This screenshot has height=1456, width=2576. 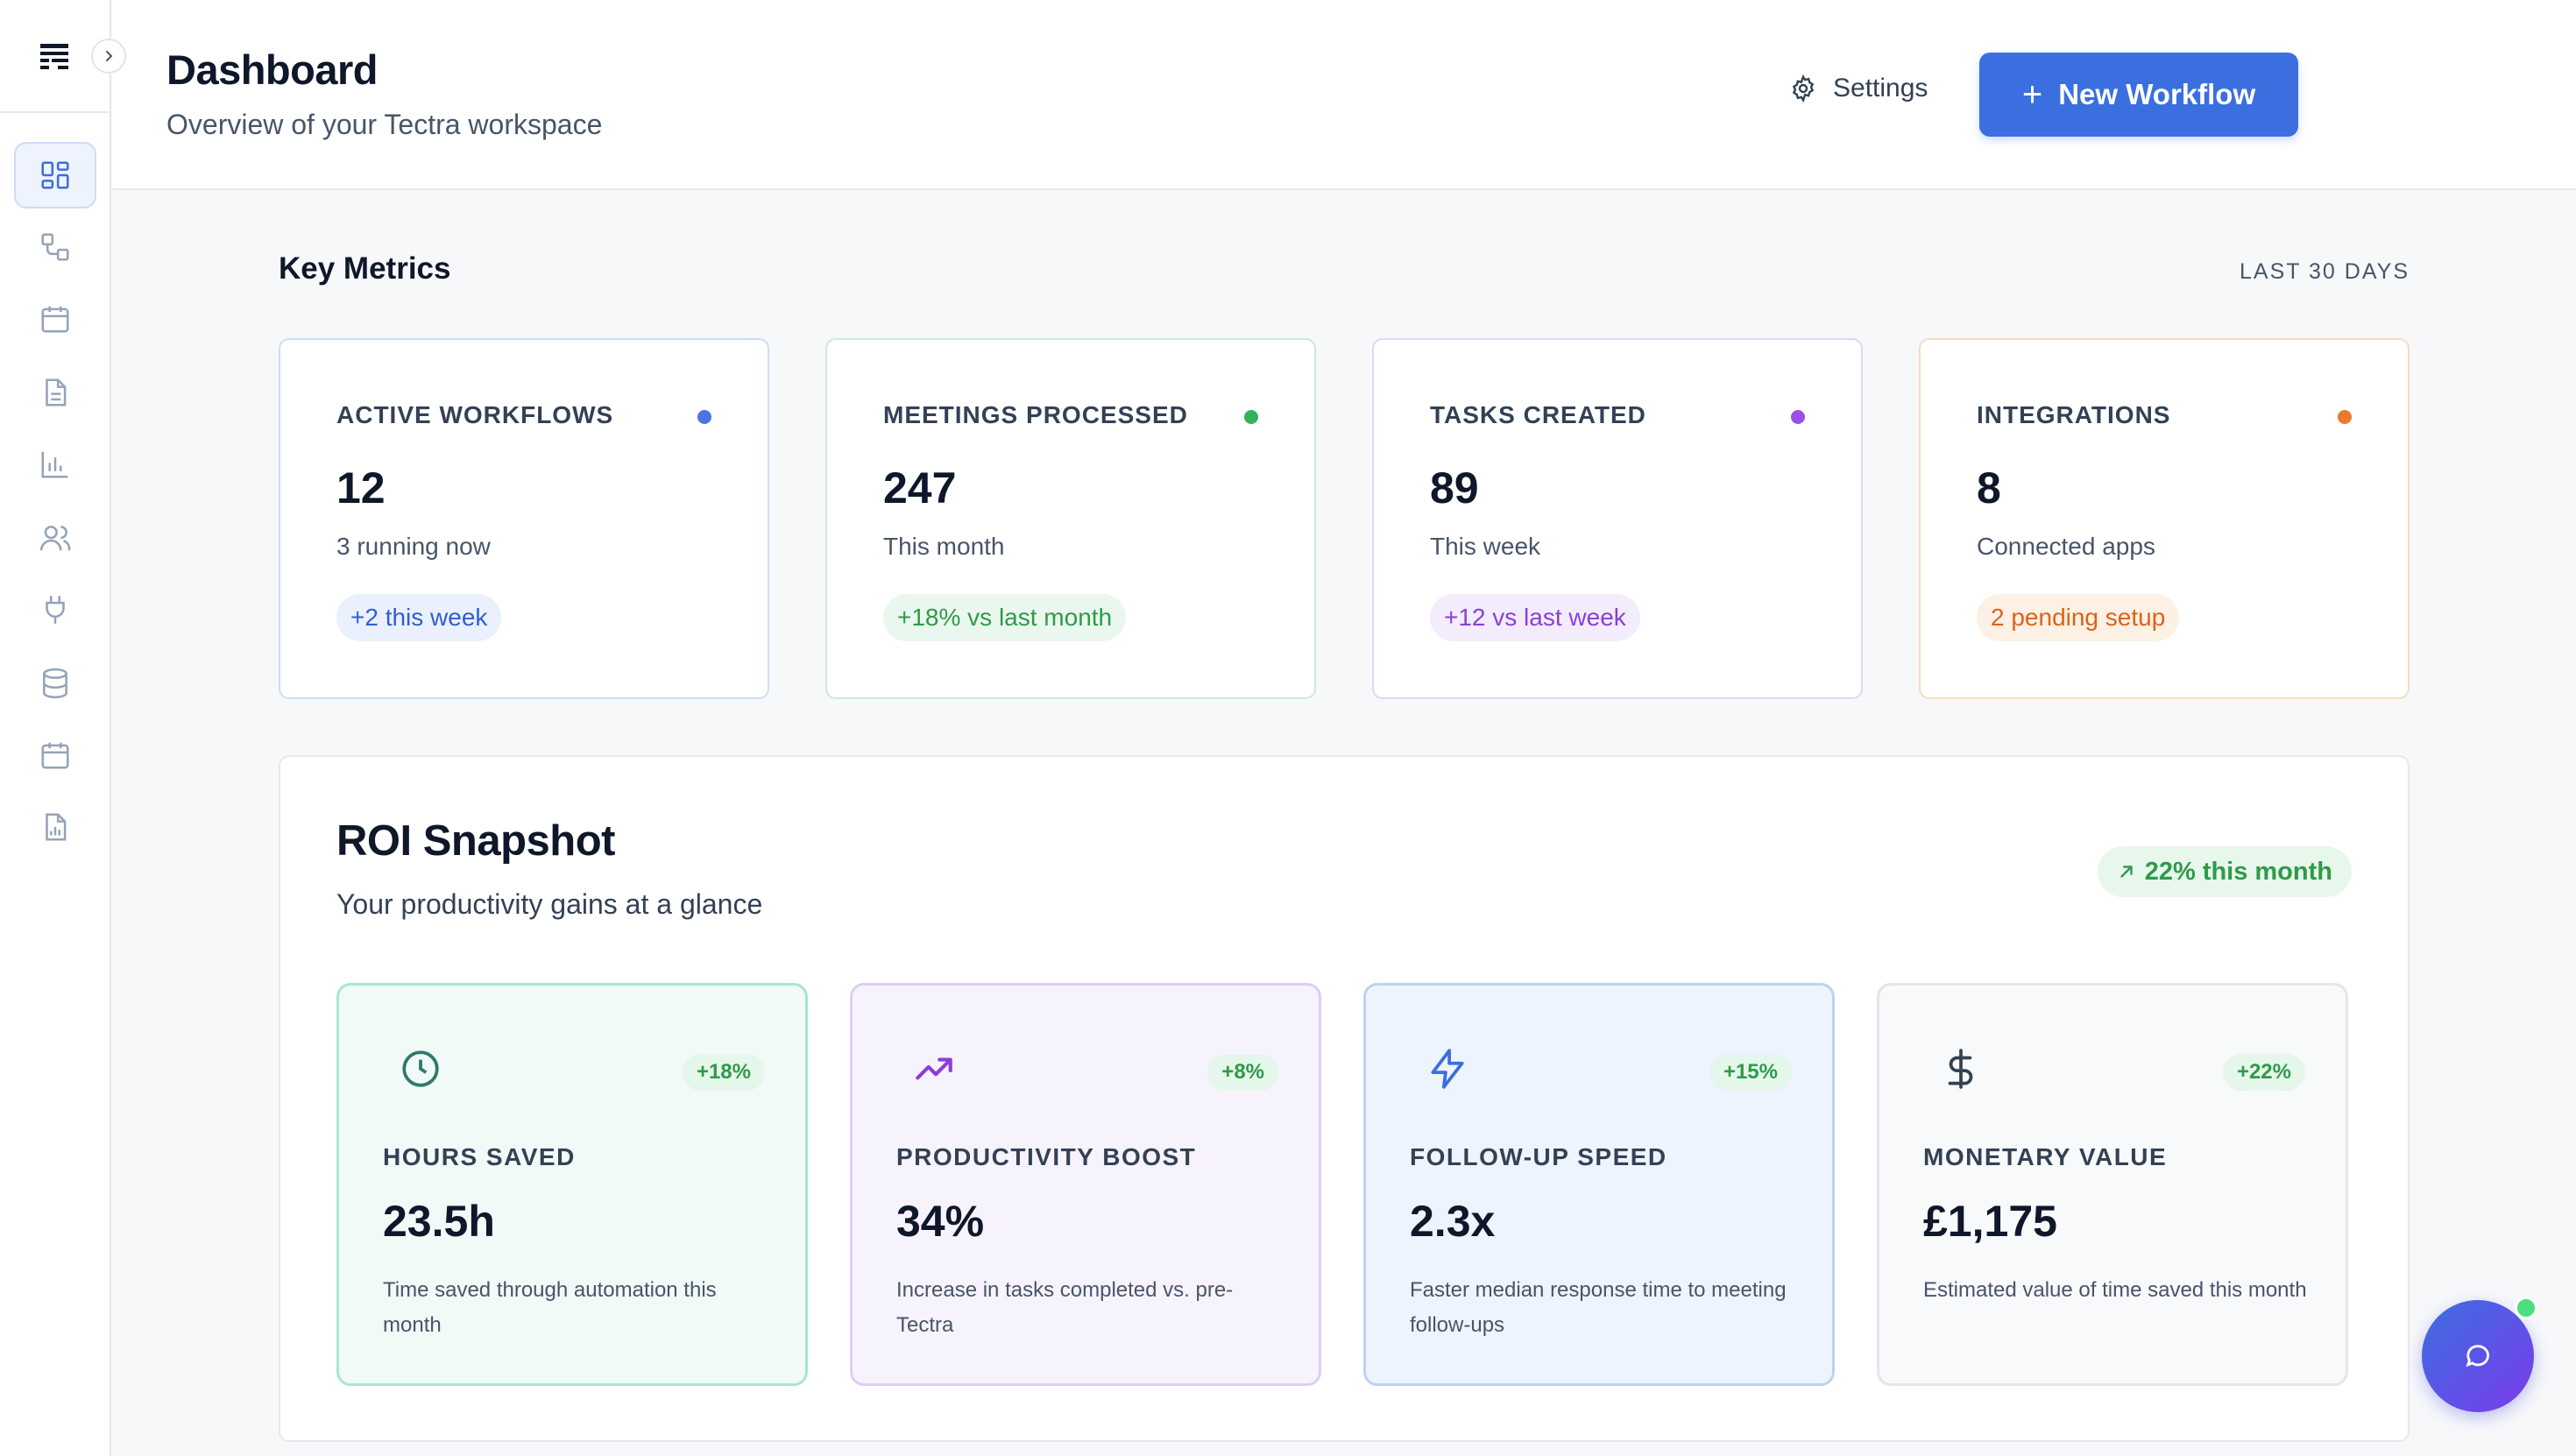 I want to click on settings-button: Settings, so click(x=1858, y=88).